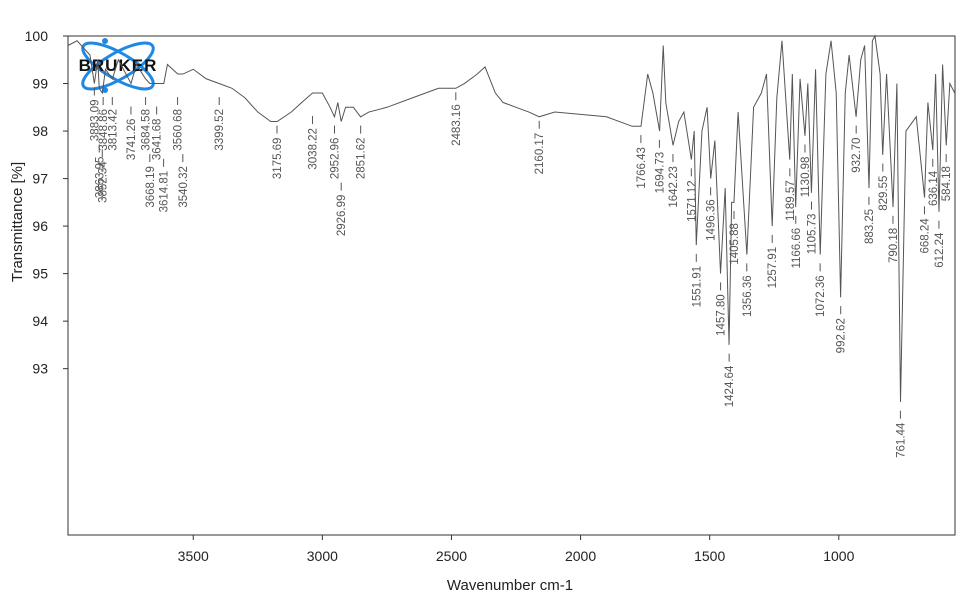 Image resolution: width=975 pixels, height=599 pixels. What do you see at coordinates (894, 245) in the screenshot?
I see `peak-label: 790.18` at bounding box center [894, 245].